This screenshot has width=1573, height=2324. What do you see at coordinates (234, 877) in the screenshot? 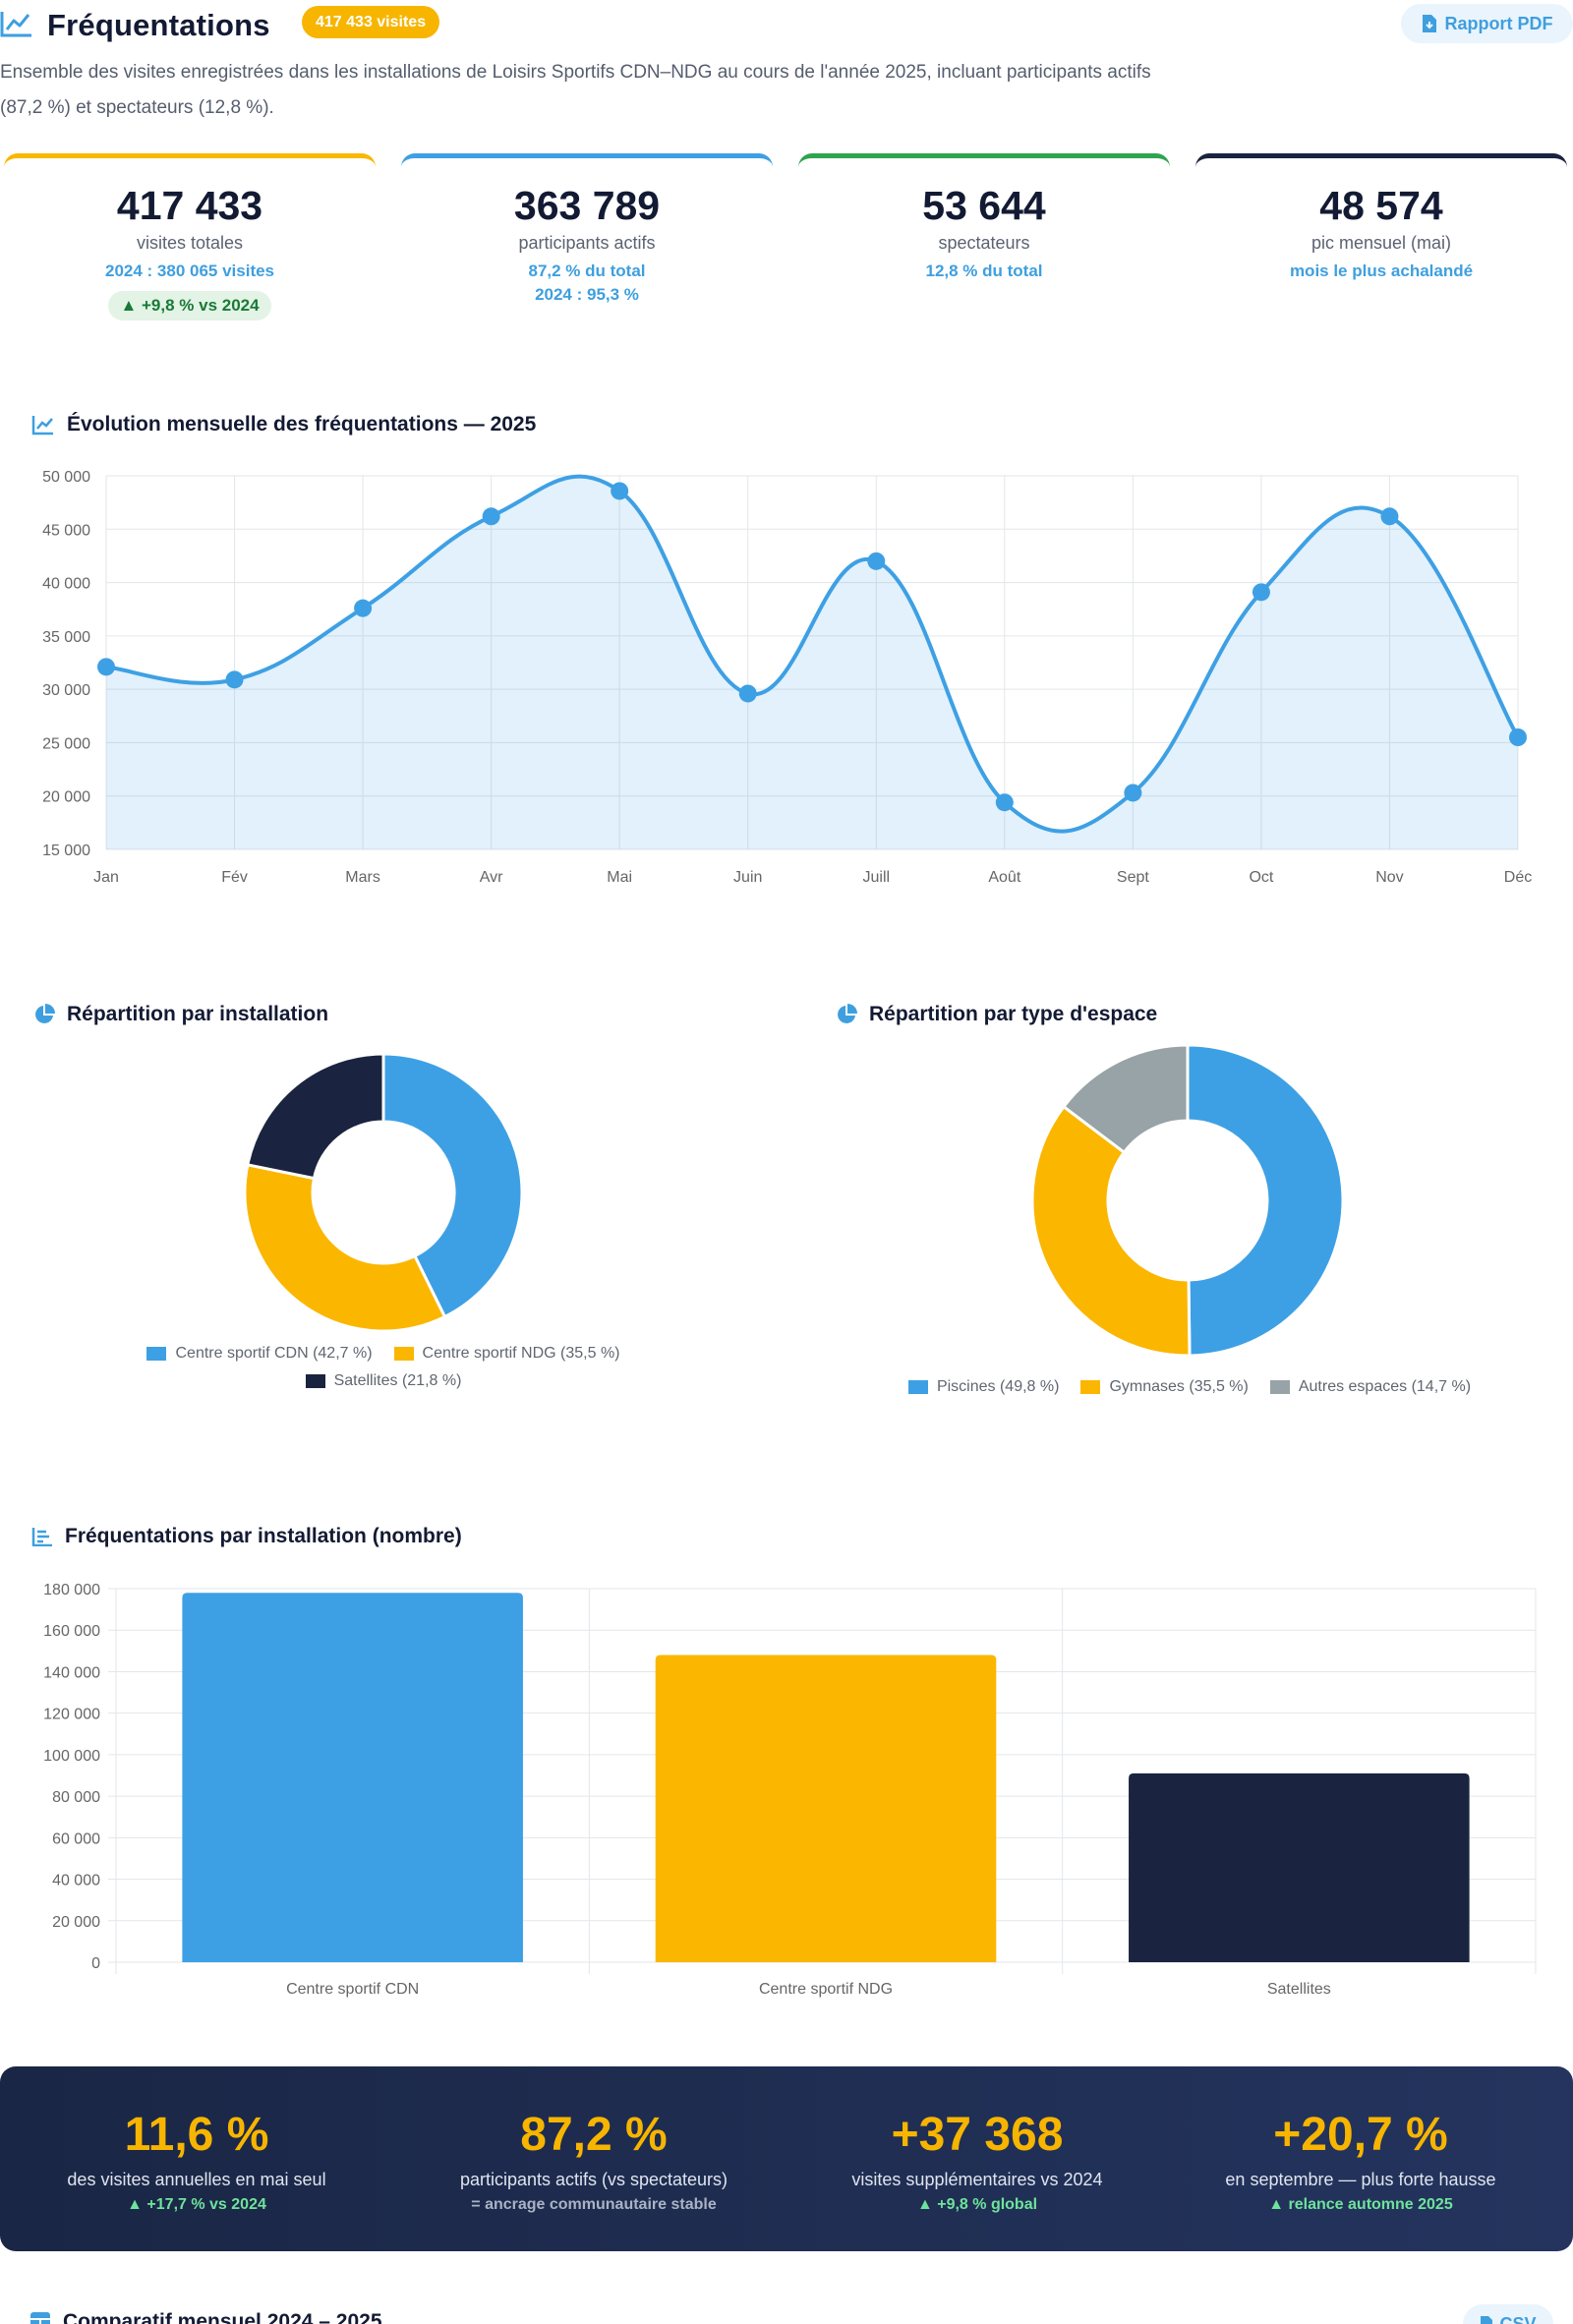
I see `x-tick-label: Fév` at bounding box center [234, 877].